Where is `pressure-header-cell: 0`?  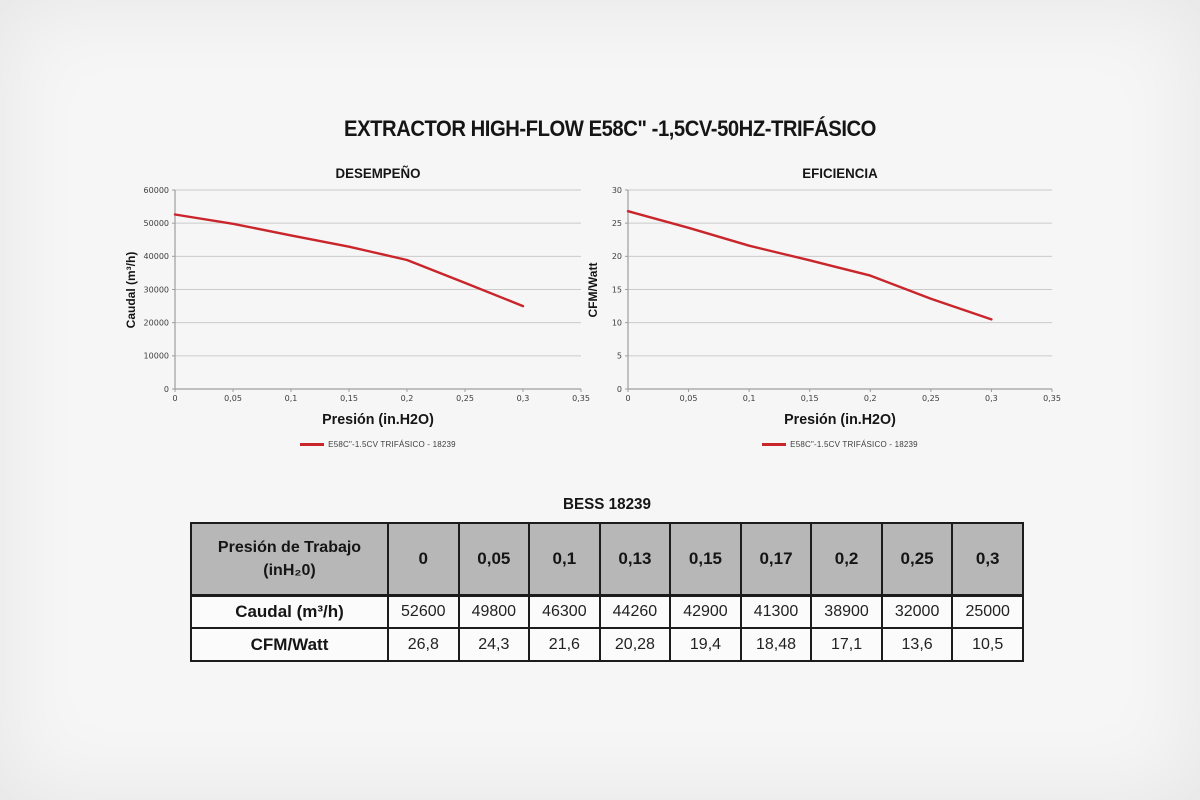 pressure-header-cell: 0 is located at coordinates (423, 559).